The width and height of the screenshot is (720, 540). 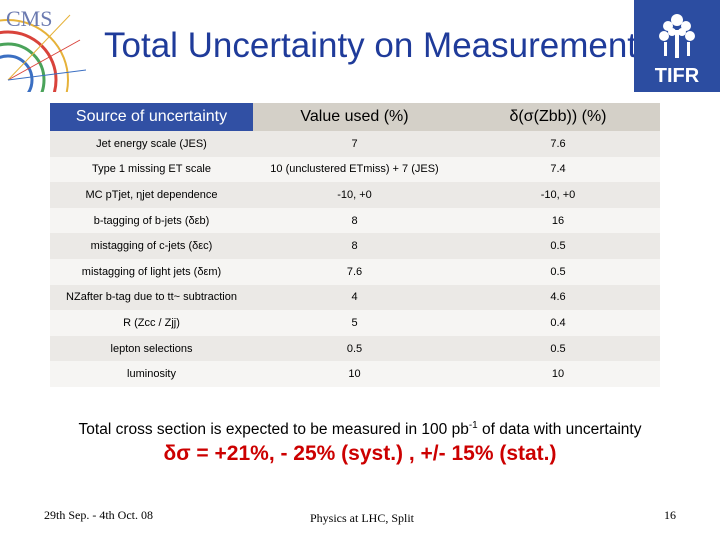 I want to click on cell-source: Jet energy scale (JES), so click(x=151, y=144).